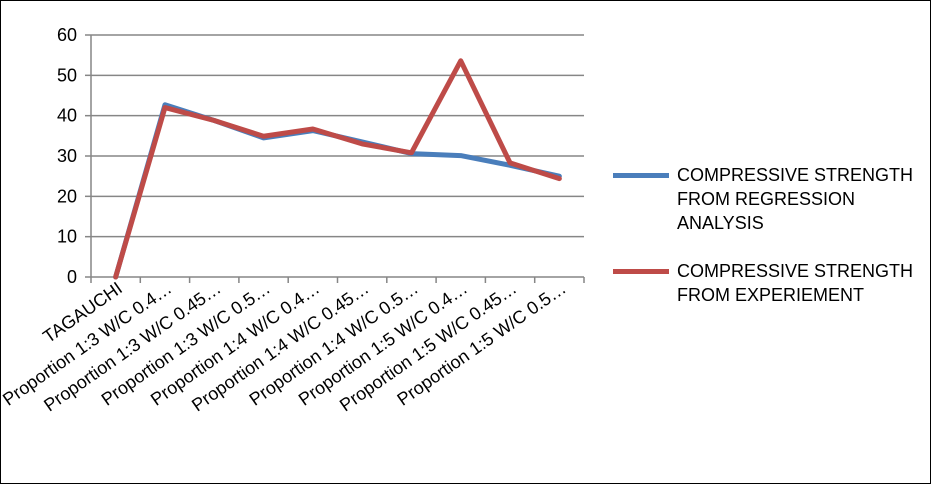 The image size is (933, 486). Describe the element at coordinates (641, 175) in the screenshot. I see `legend-swatch-regression` at that location.